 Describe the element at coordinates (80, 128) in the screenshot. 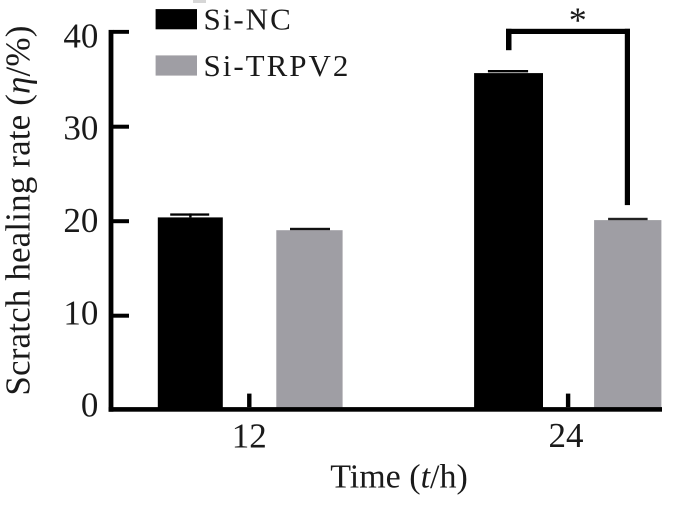

I see `svg-text: 30` at that location.